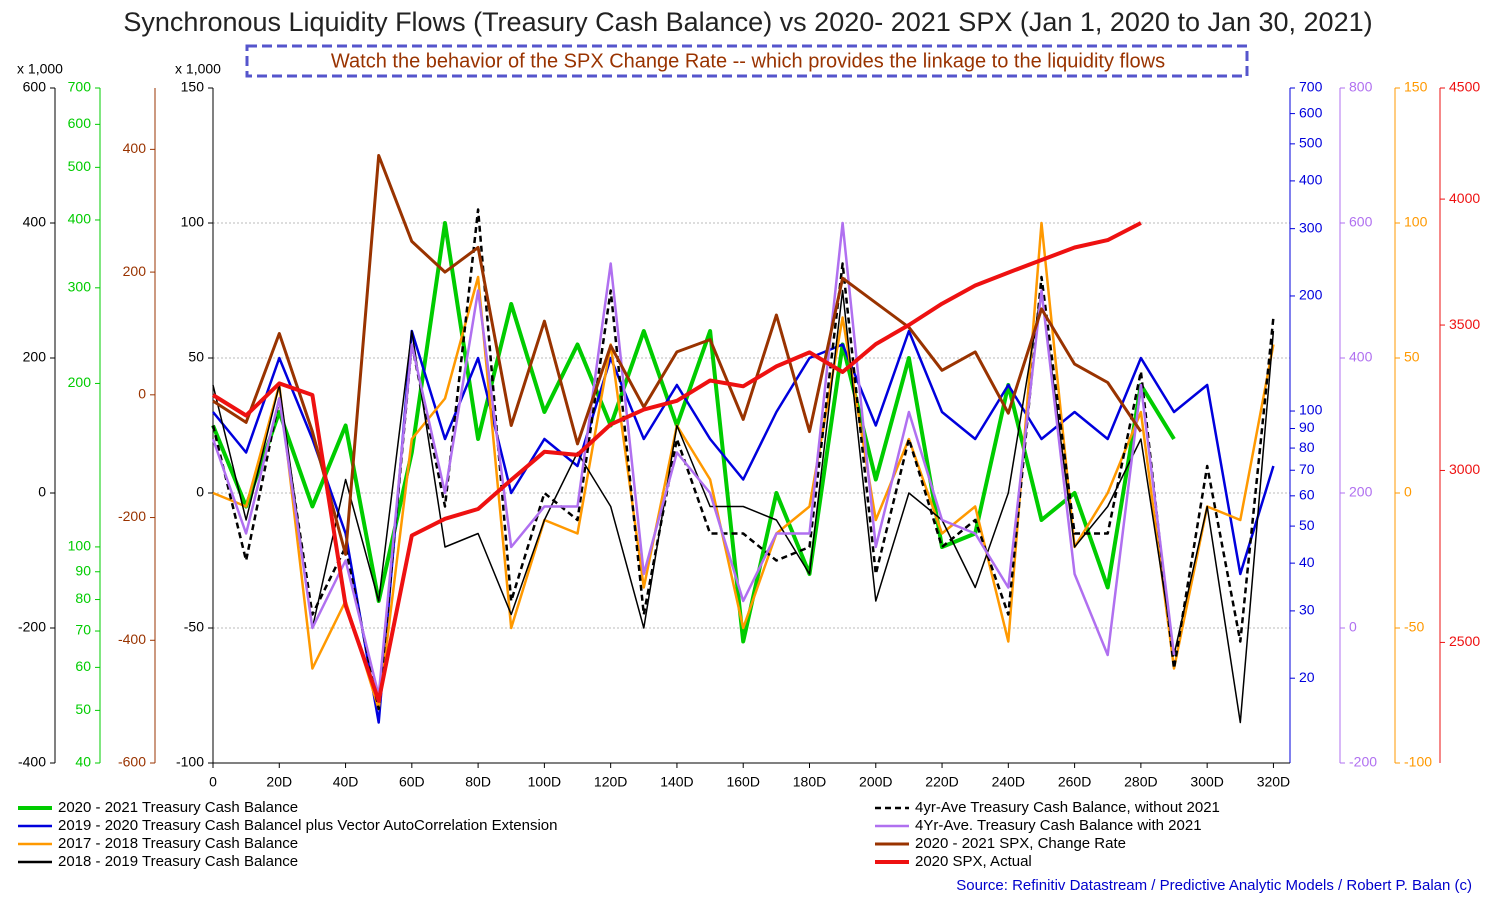 The image size is (1495, 901). Describe the element at coordinates (1464, 87) in the screenshot. I see `y-tick-label: 4500` at that location.